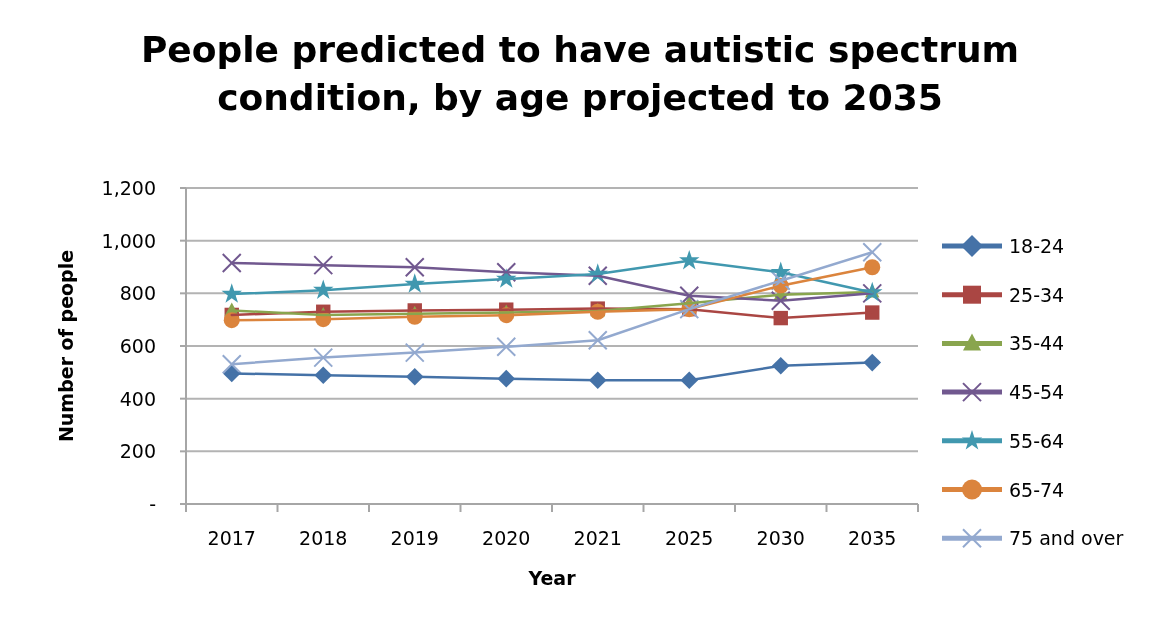 The height and width of the screenshot is (617, 1159). I want to click on chart-title: People predicted to have autistic spectrum condition, by age projected to 2035, so click(580, 73).